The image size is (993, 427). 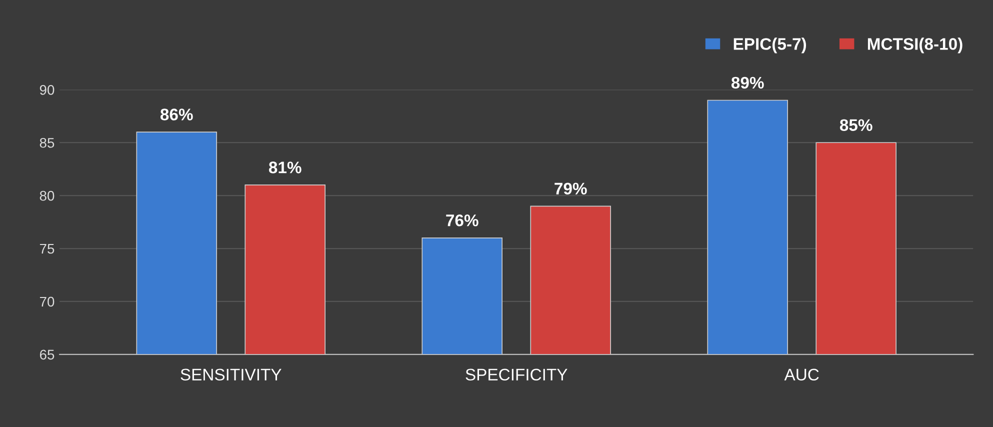 What do you see at coordinates (285, 168) in the screenshot?
I see `data-label: 81%` at bounding box center [285, 168].